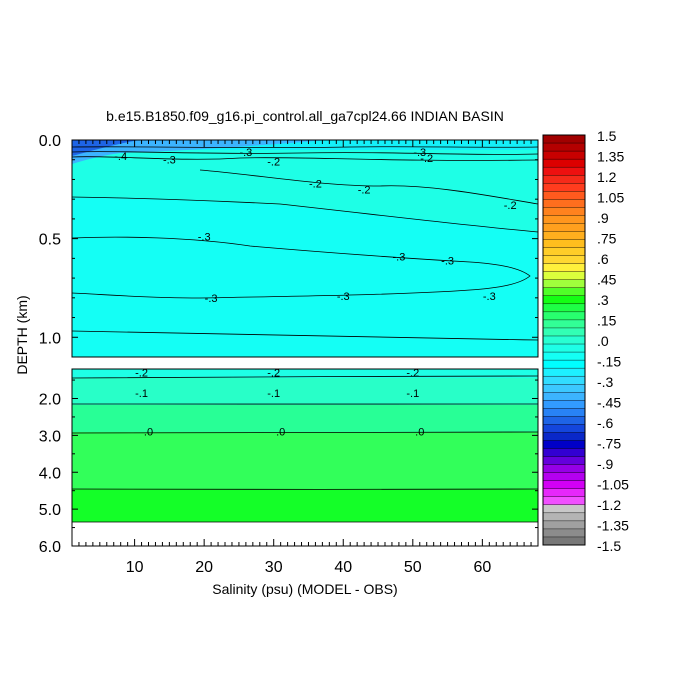 The image size is (700, 700). Describe the element at coordinates (603, 259) in the screenshot. I see `colorbar-label: .6` at that location.